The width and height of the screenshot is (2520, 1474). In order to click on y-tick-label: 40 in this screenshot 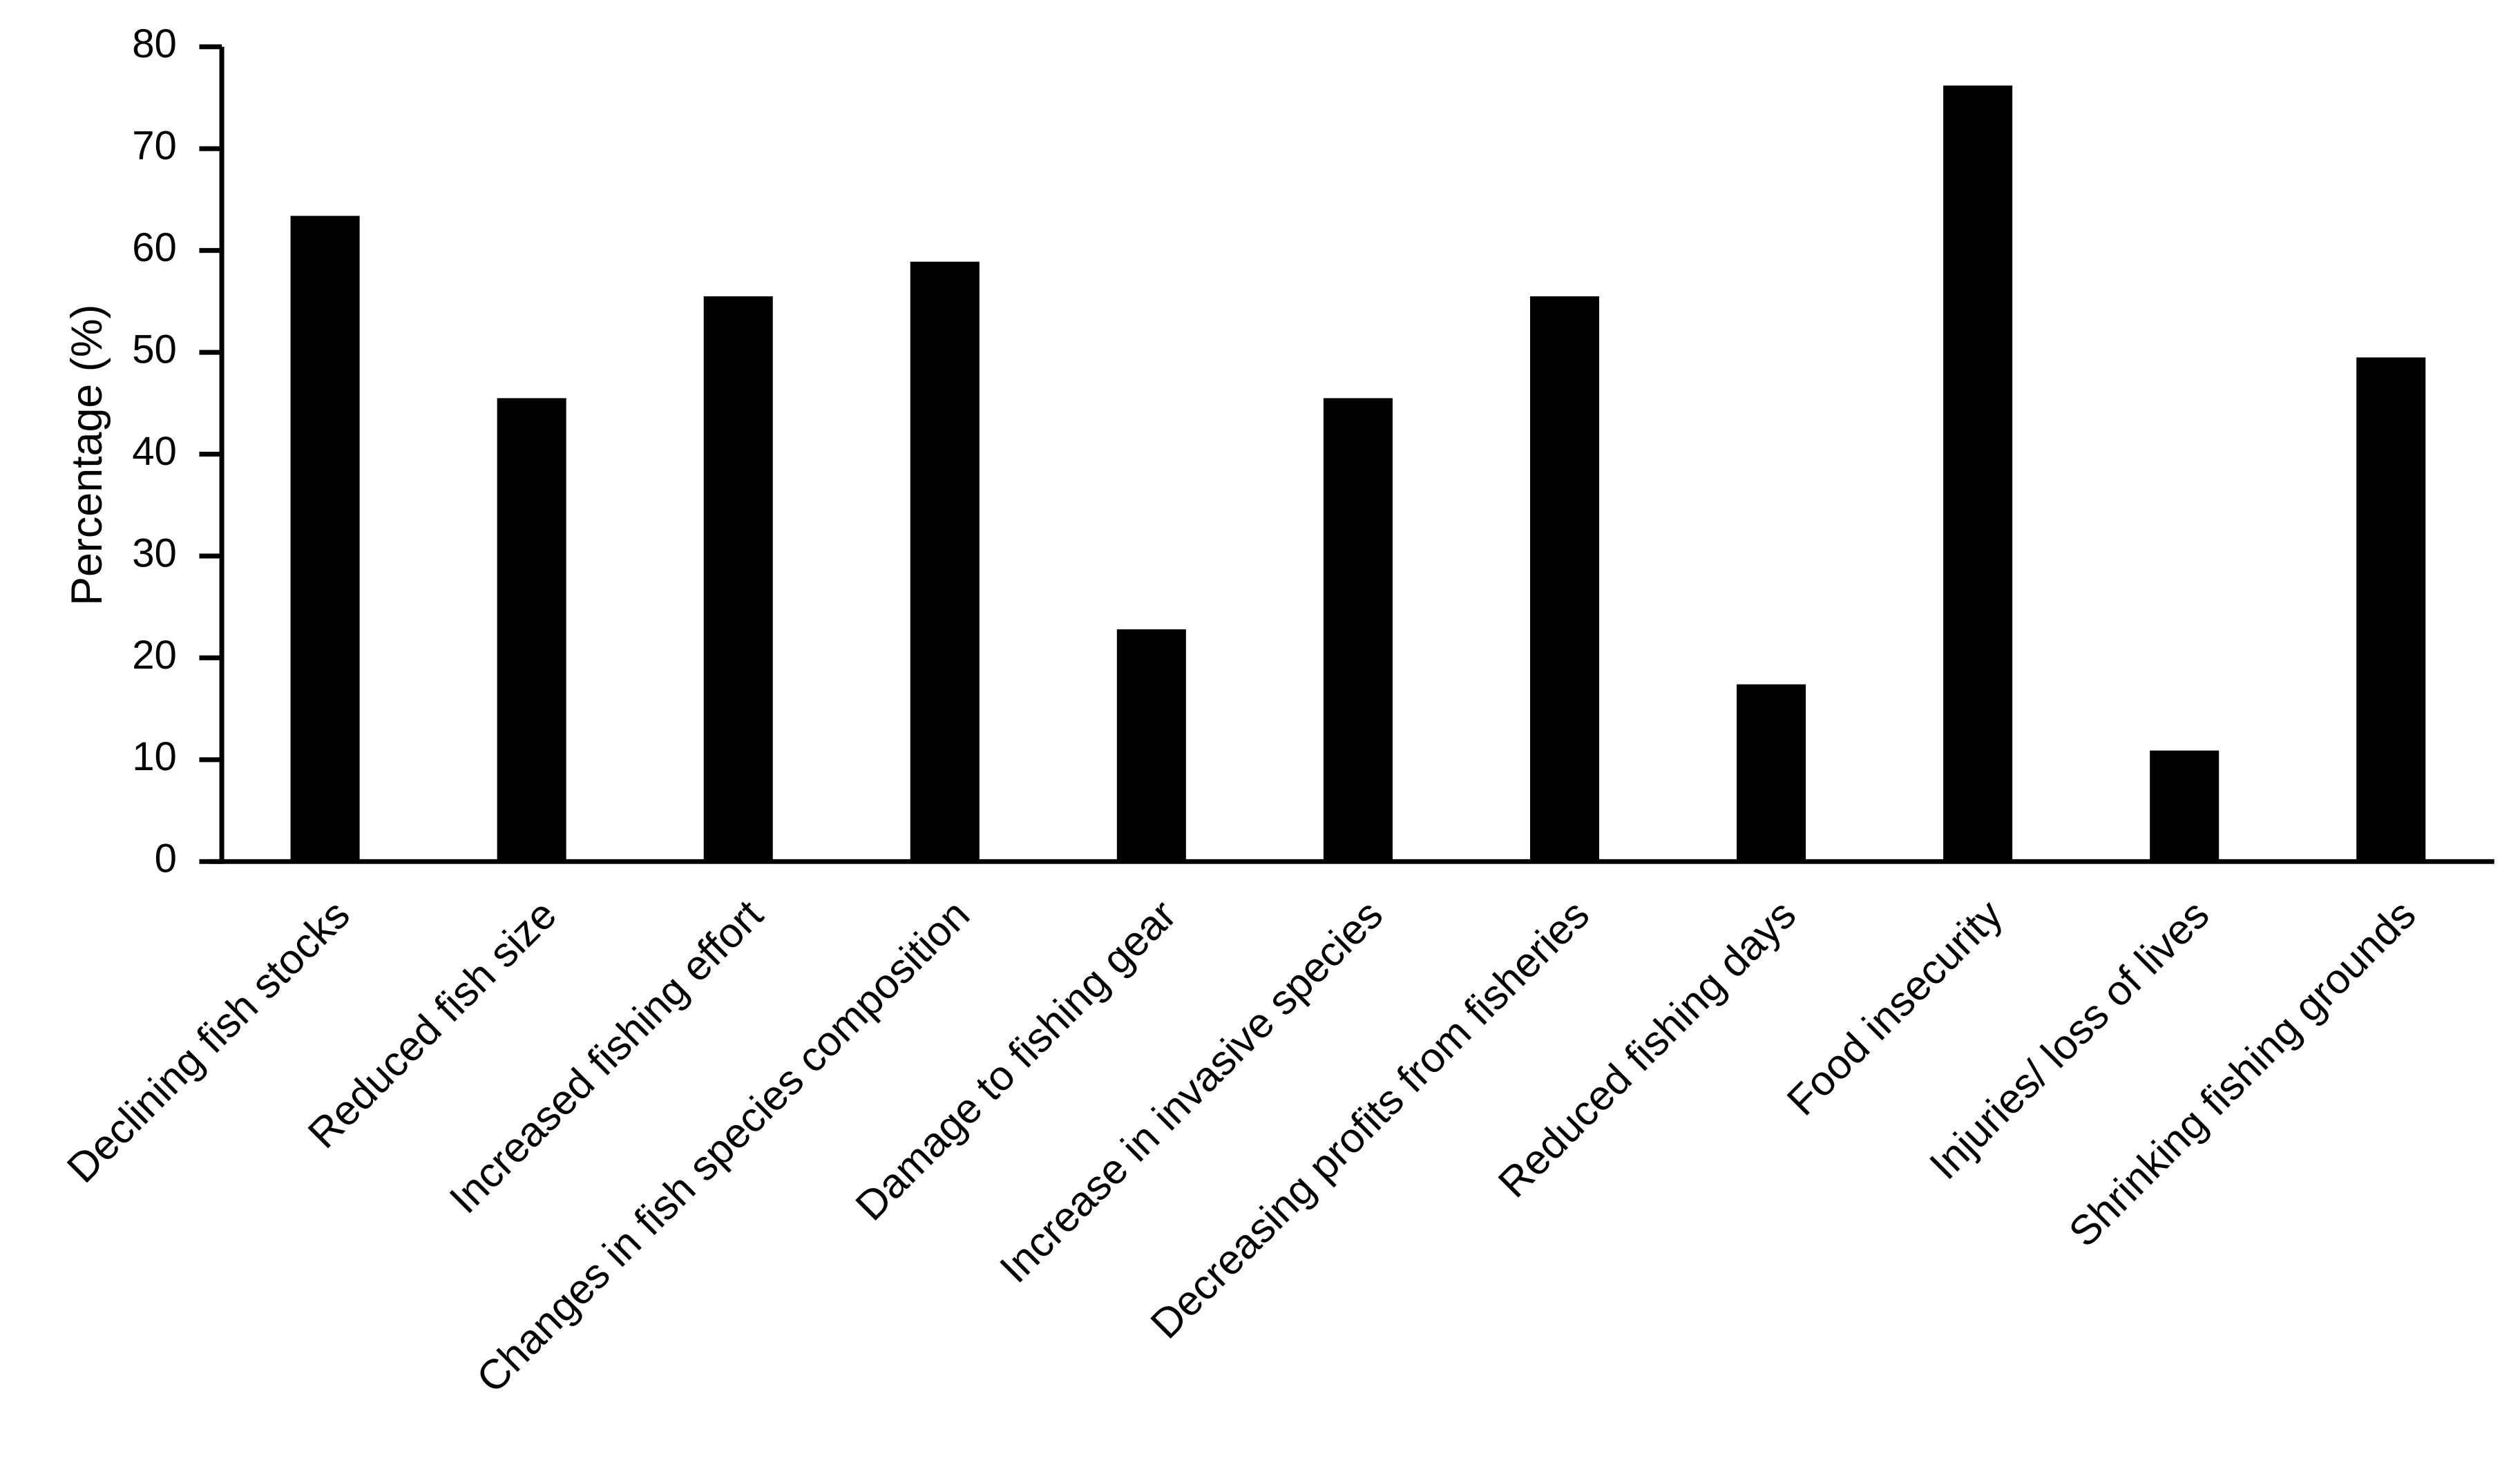, I will do `click(154, 451)`.